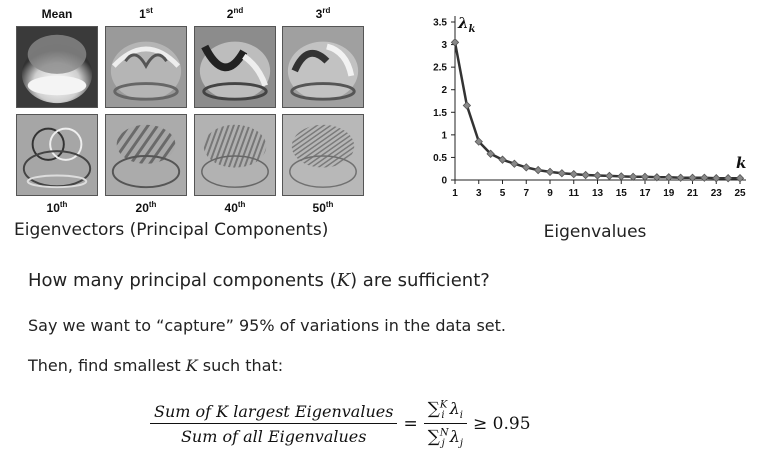  I want to click on x-tick-label: 19, so click(669, 193).